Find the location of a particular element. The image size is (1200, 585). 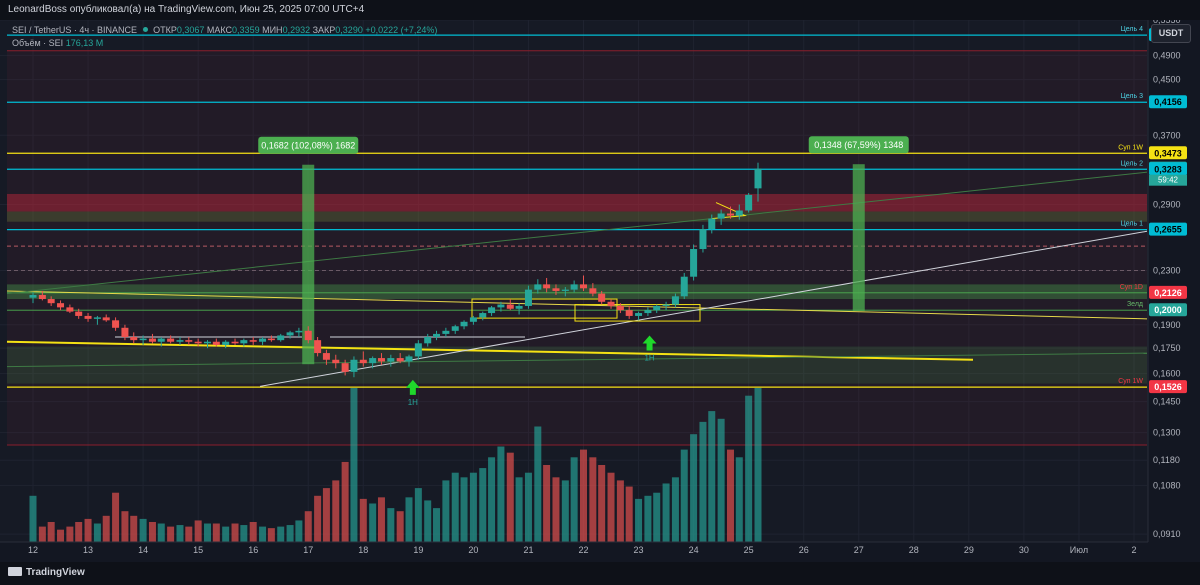

price-tick-label: 0,1300 is located at coordinates (1167, 433).